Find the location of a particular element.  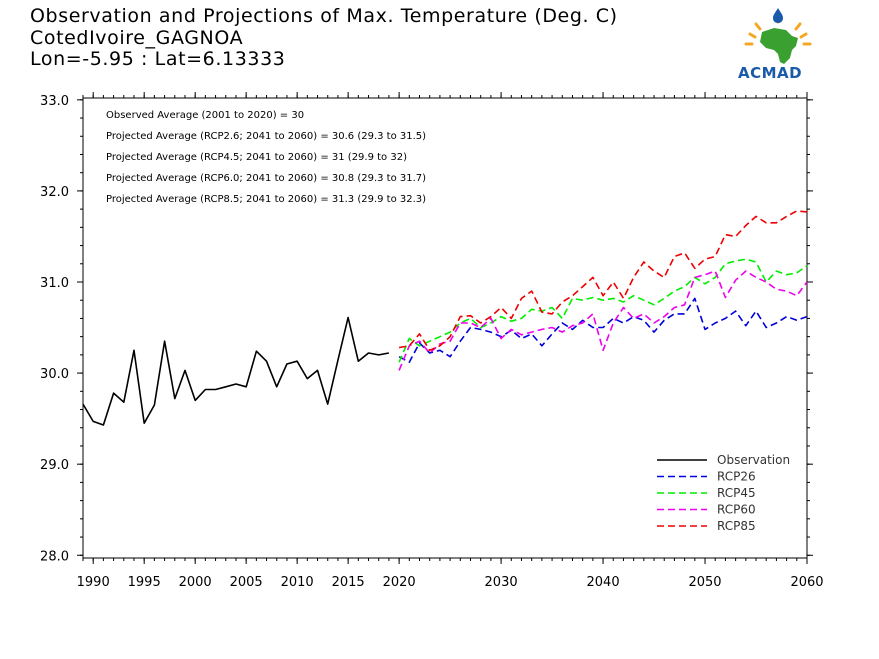

x-tick-label: 2050 is located at coordinates (704, 582).